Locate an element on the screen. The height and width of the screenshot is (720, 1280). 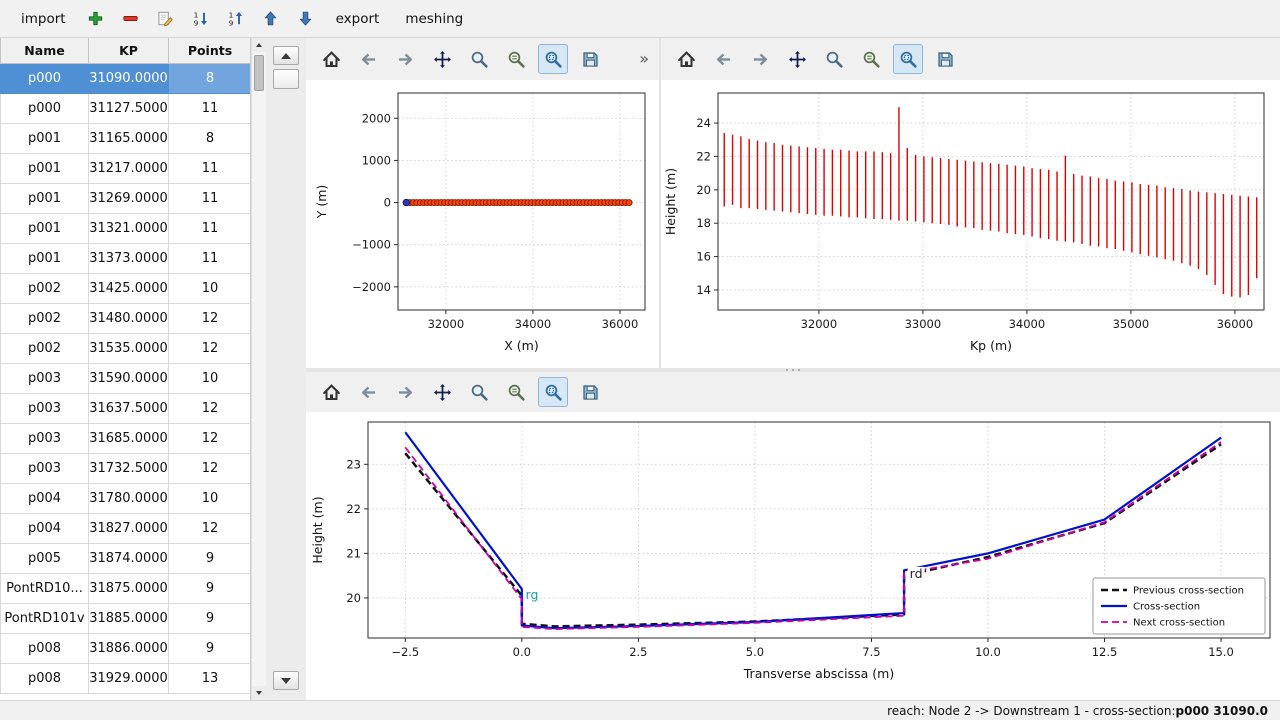
panel-scrollbar is located at coordinates (286, 369).